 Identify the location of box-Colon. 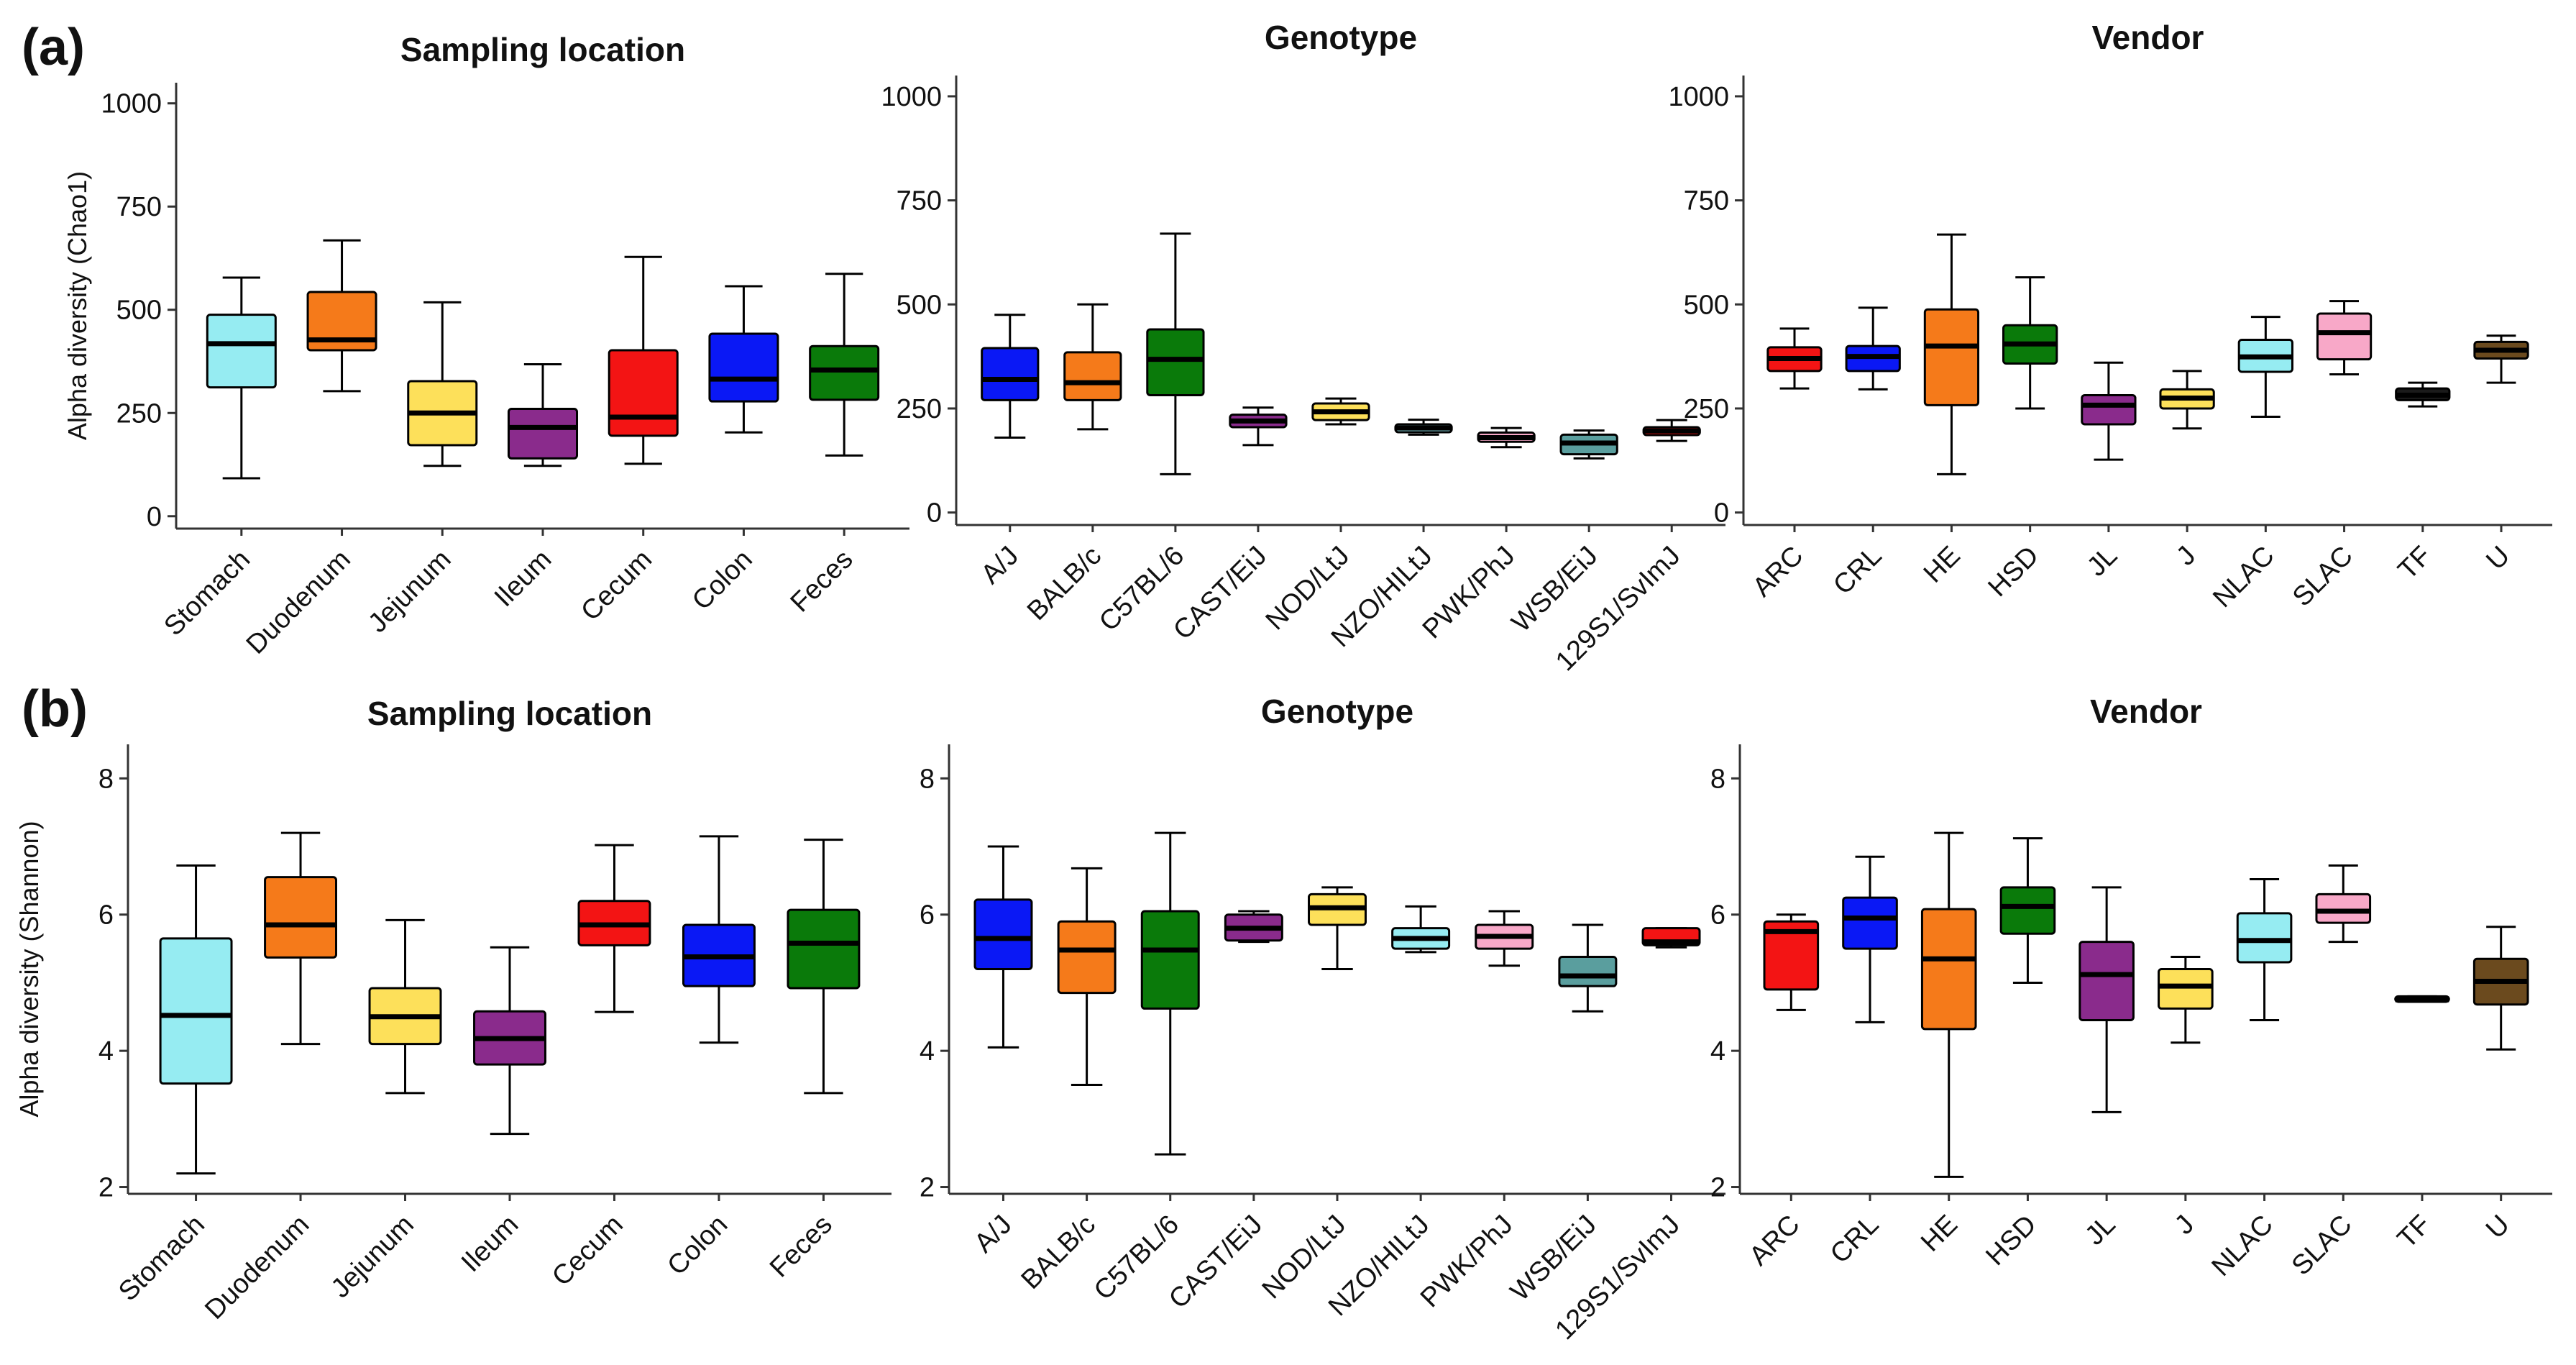
(743, 359).